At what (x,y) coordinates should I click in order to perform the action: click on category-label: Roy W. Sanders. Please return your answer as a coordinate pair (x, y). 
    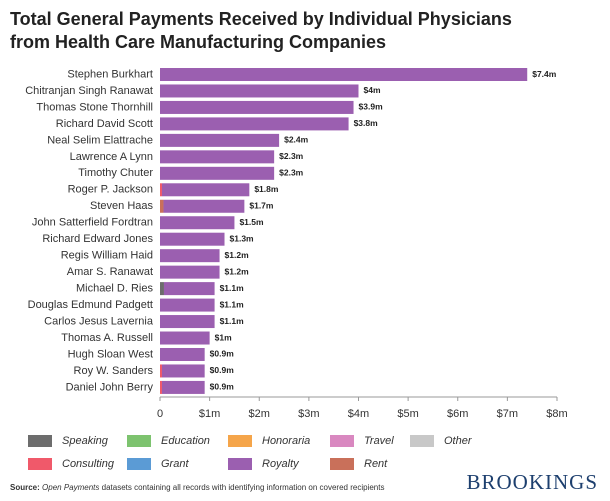
    Looking at the image, I should click on (114, 371).